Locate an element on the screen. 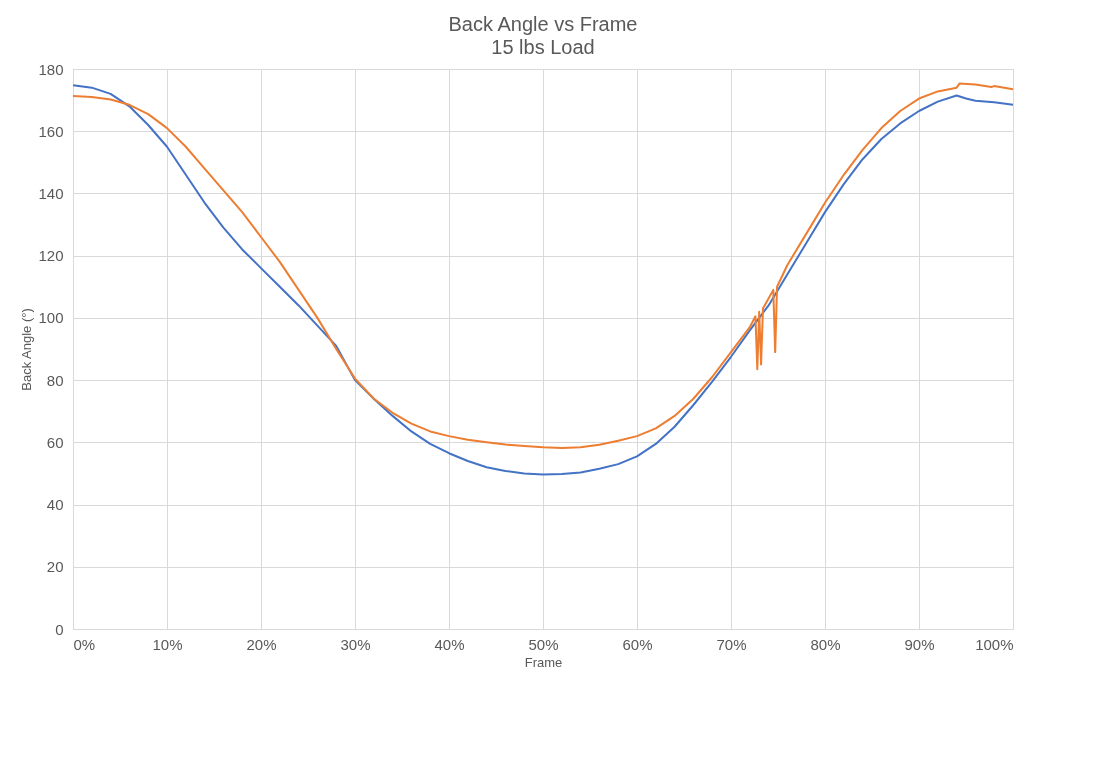  x-tick-label: 50% is located at coordinates (543, 644).